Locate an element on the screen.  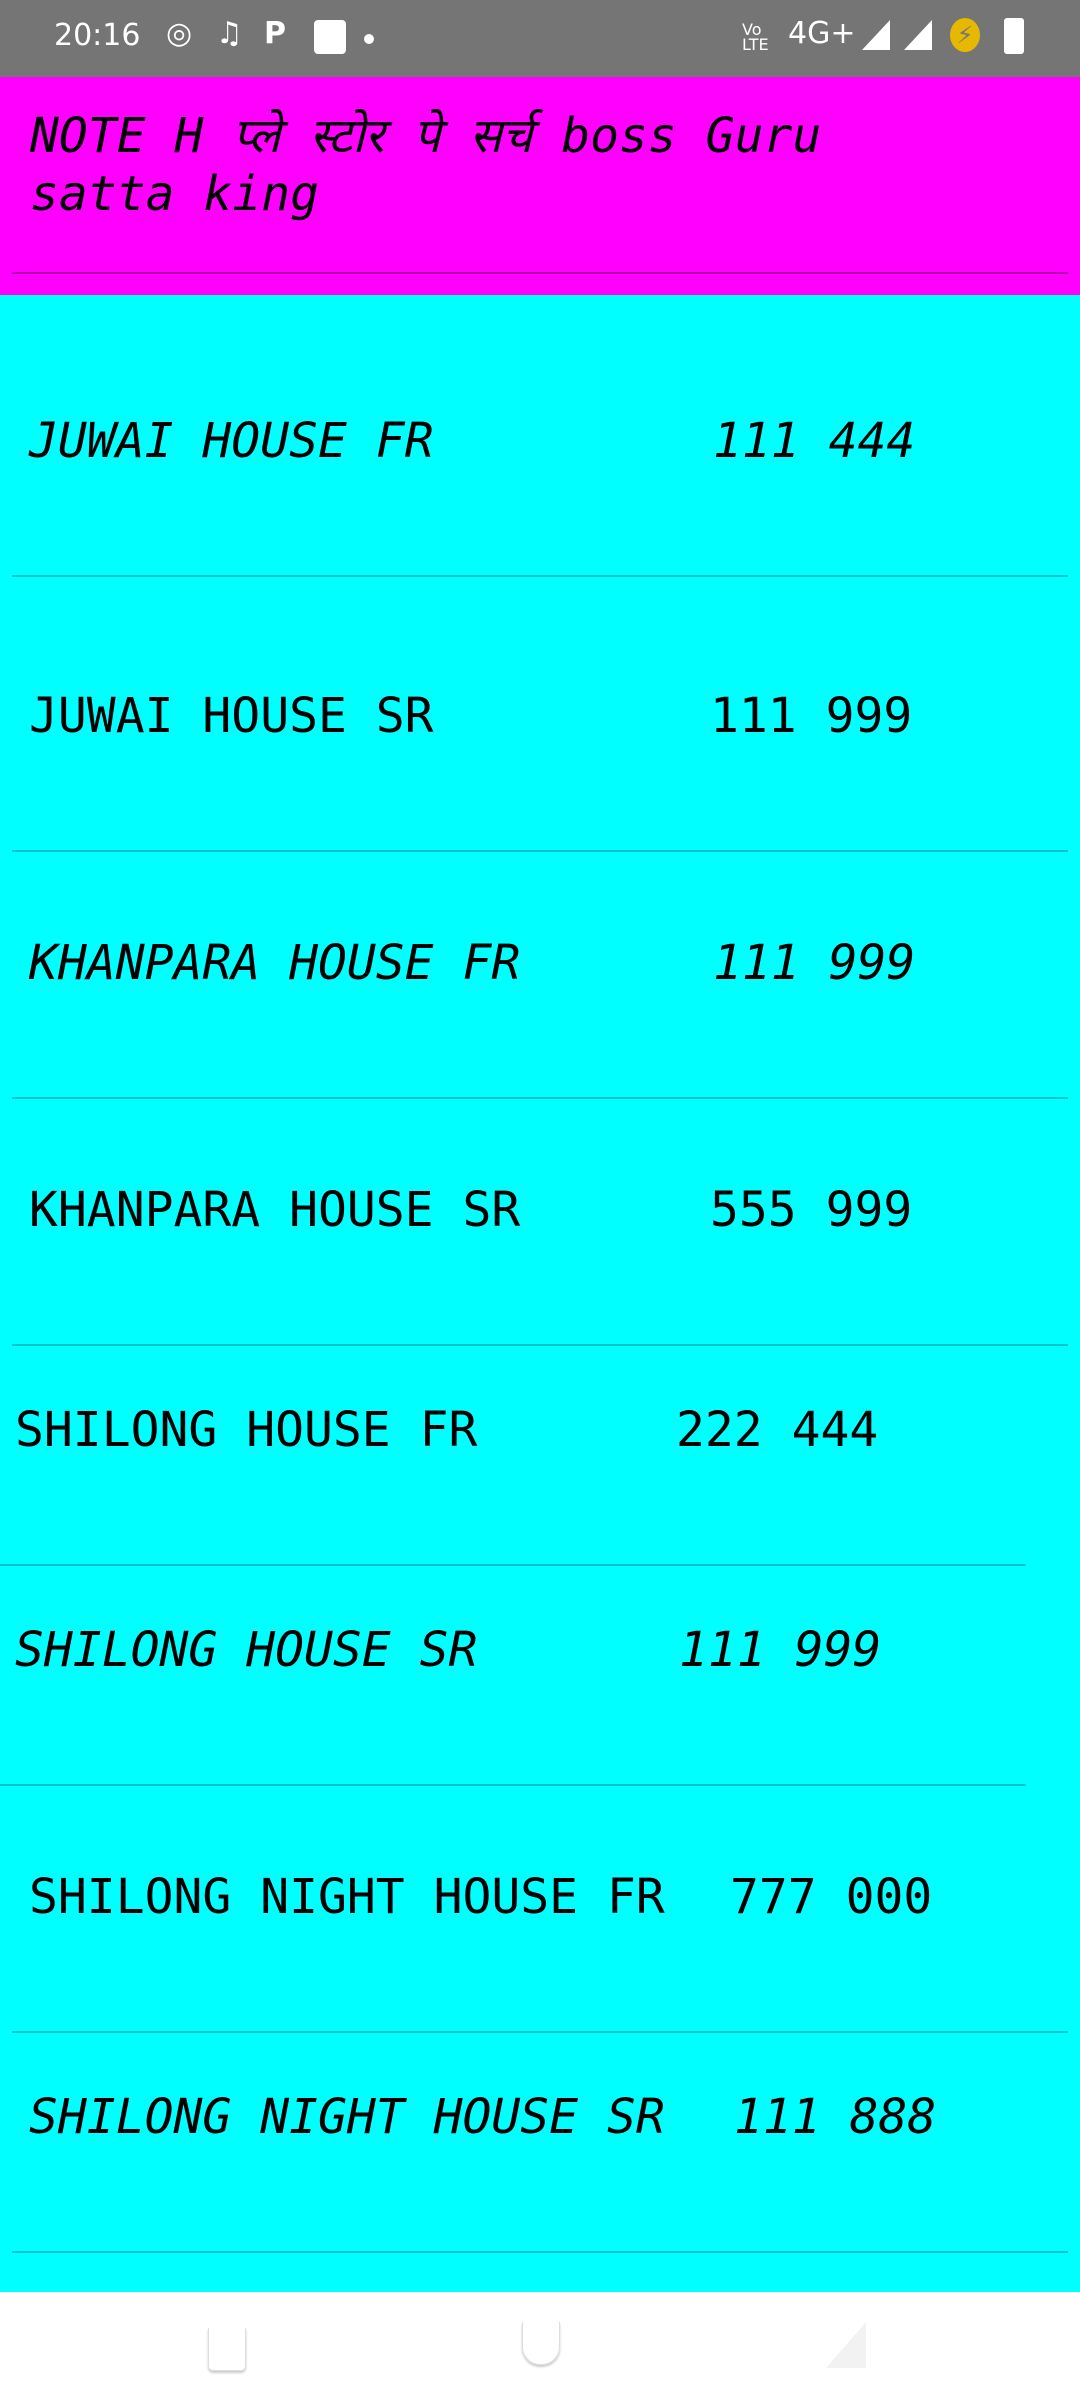
game-name: JUWAI HOUSE SR is located at coordinates (231, 716).